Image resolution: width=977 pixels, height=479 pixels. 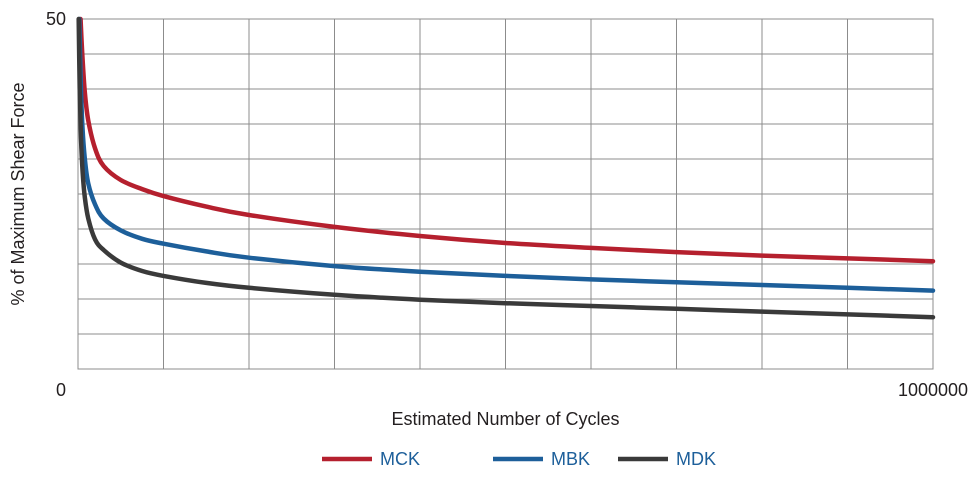 I want to click on legend-label-mdk: MDK, so click(x=696, y=459).